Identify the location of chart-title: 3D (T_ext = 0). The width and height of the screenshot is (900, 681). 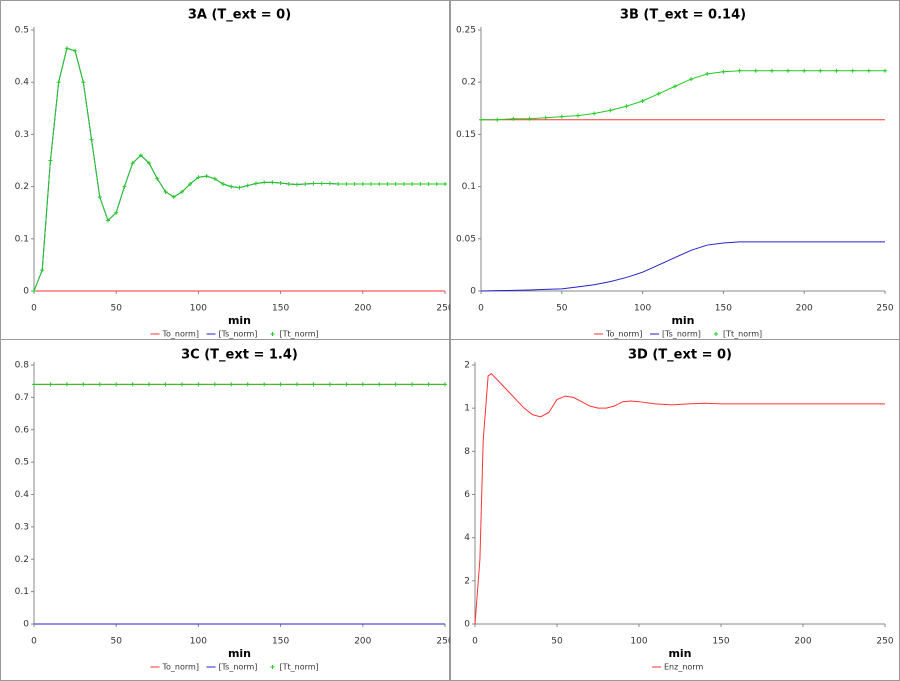
(680, 355).